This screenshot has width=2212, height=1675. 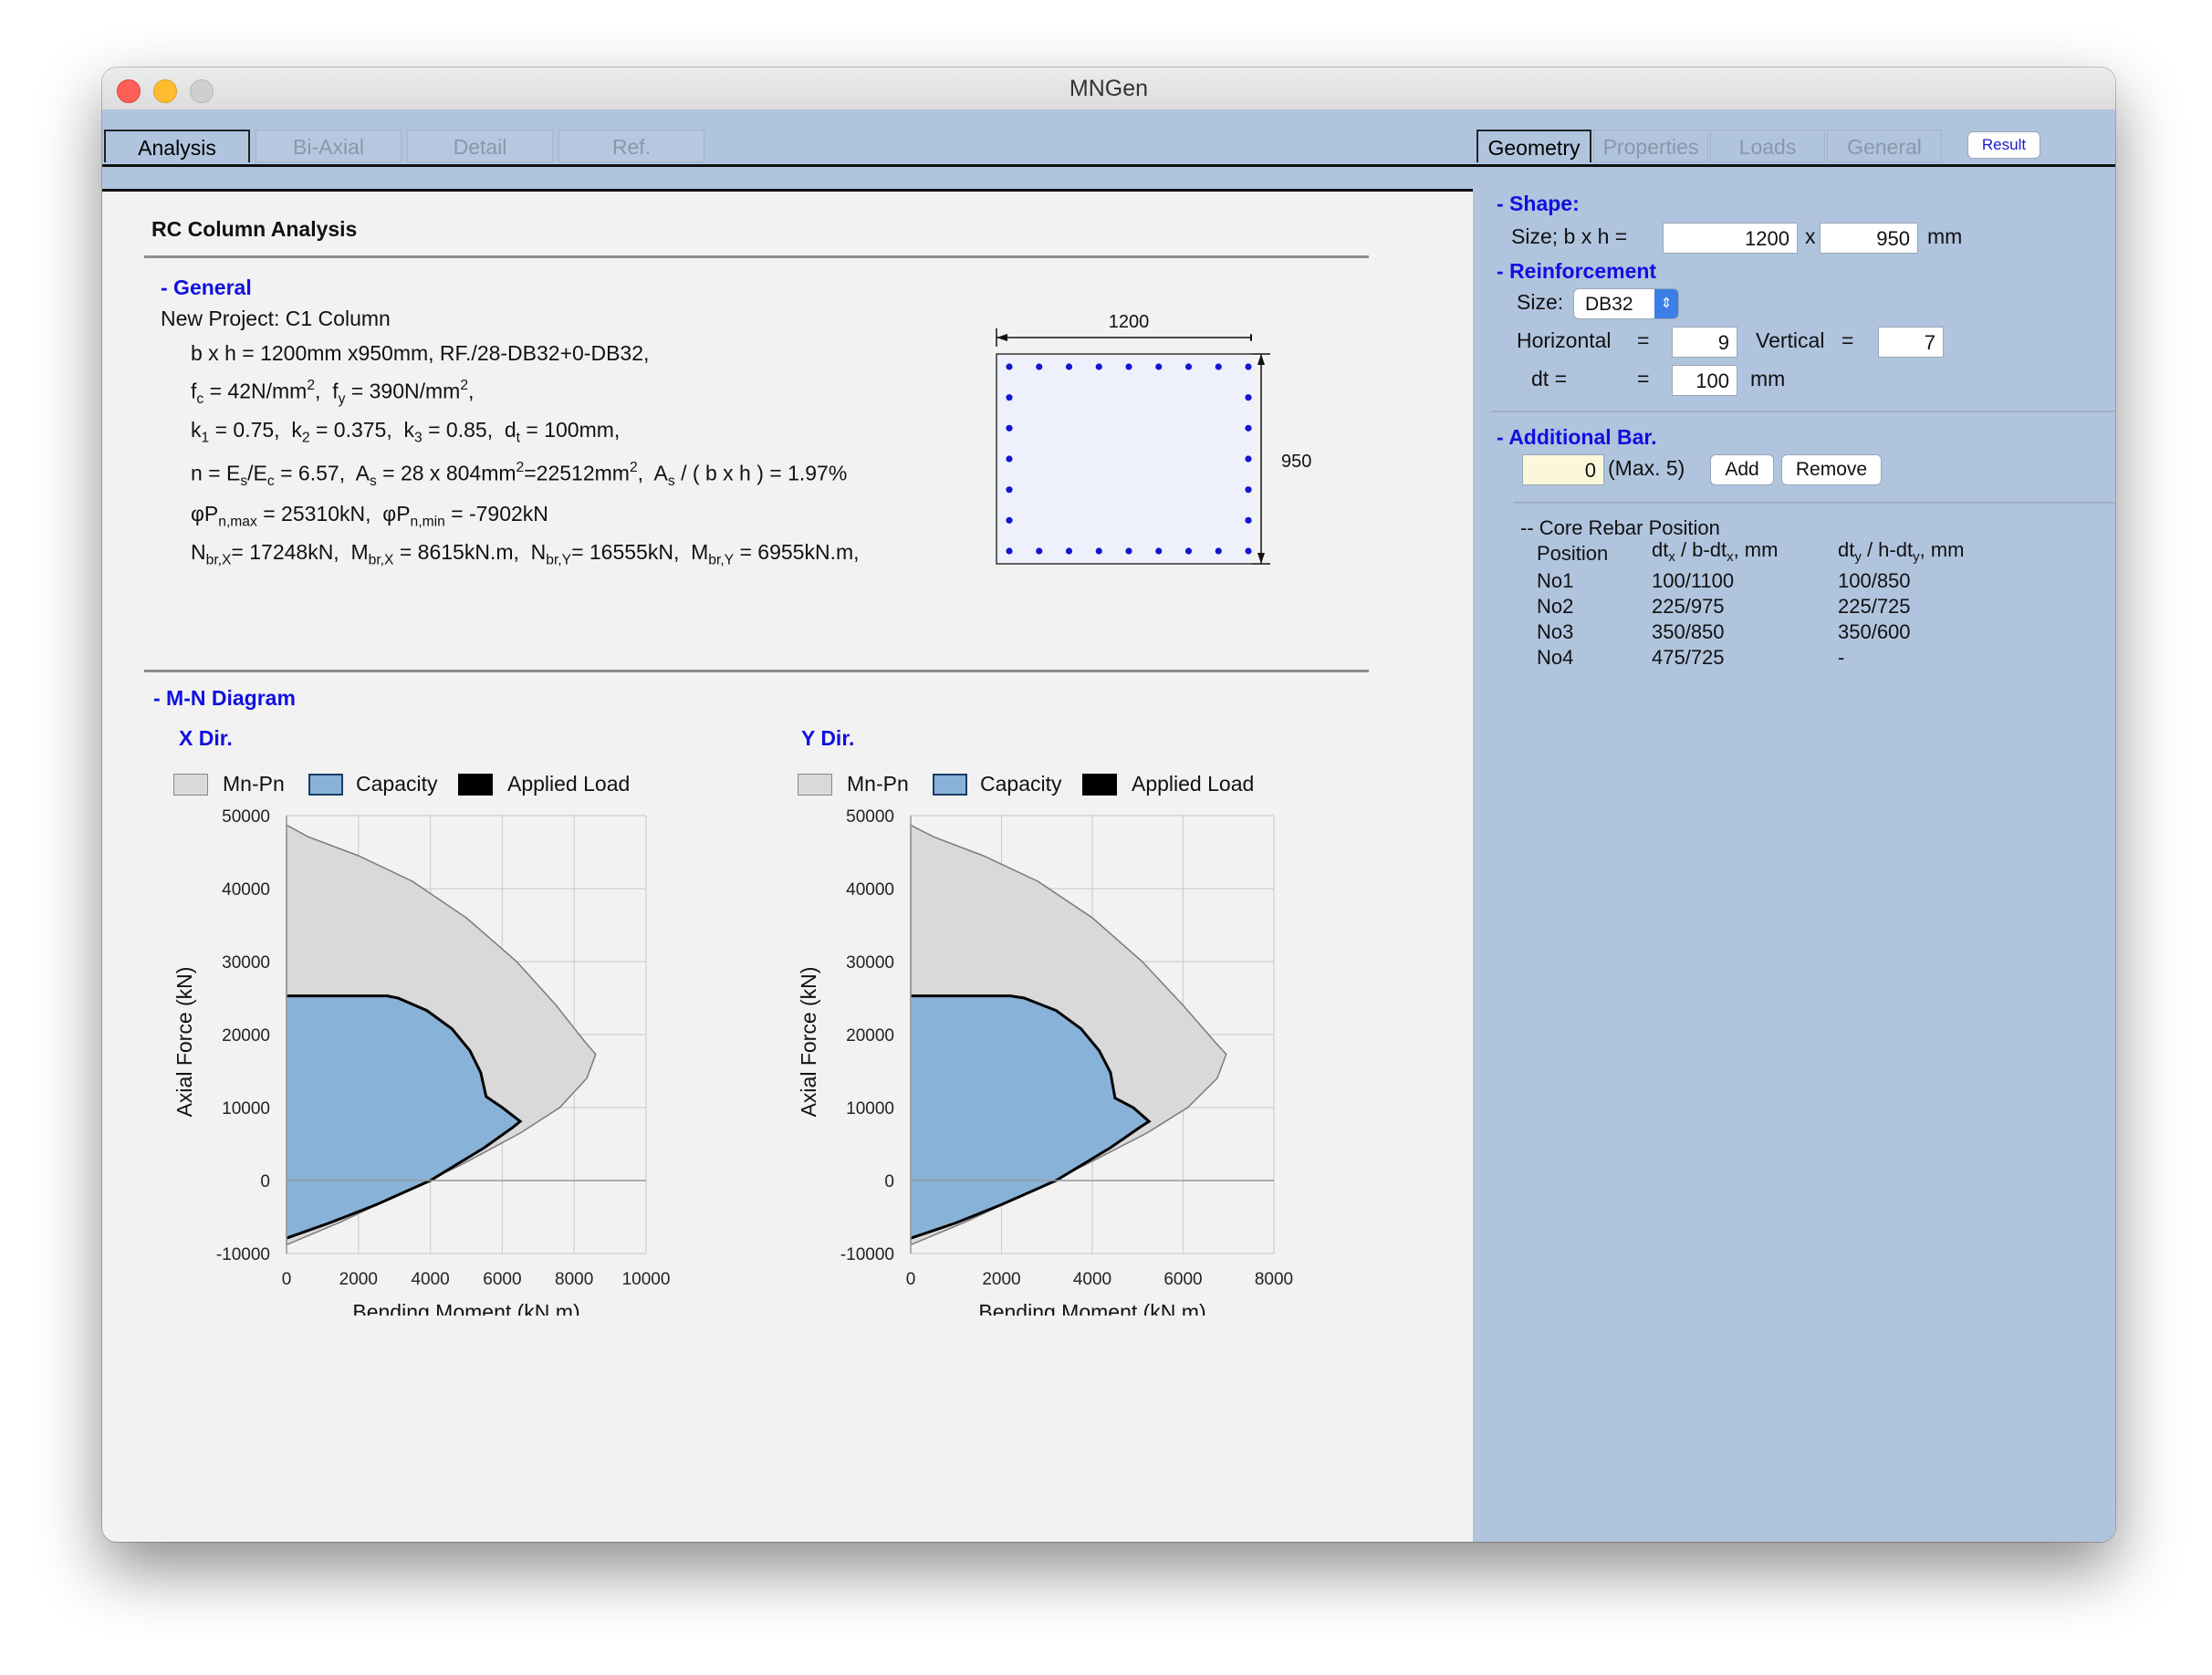 I want to click on dt-unit: mm, so click(x=1768, y=379).